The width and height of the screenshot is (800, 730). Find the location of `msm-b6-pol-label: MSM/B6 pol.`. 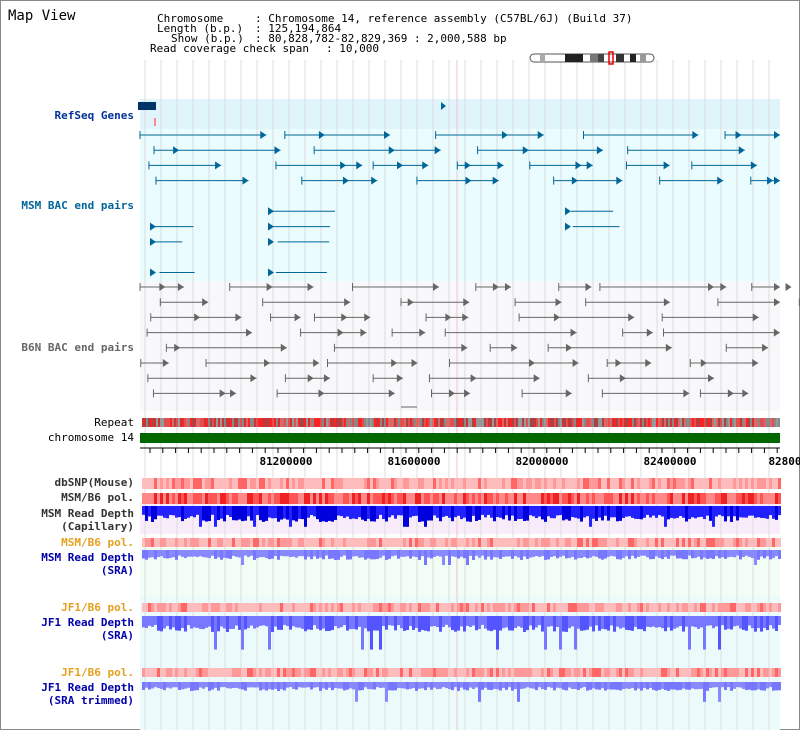

msm-b6-pol-label: MSM/B6 pol. is located at coordinates (97, 497).